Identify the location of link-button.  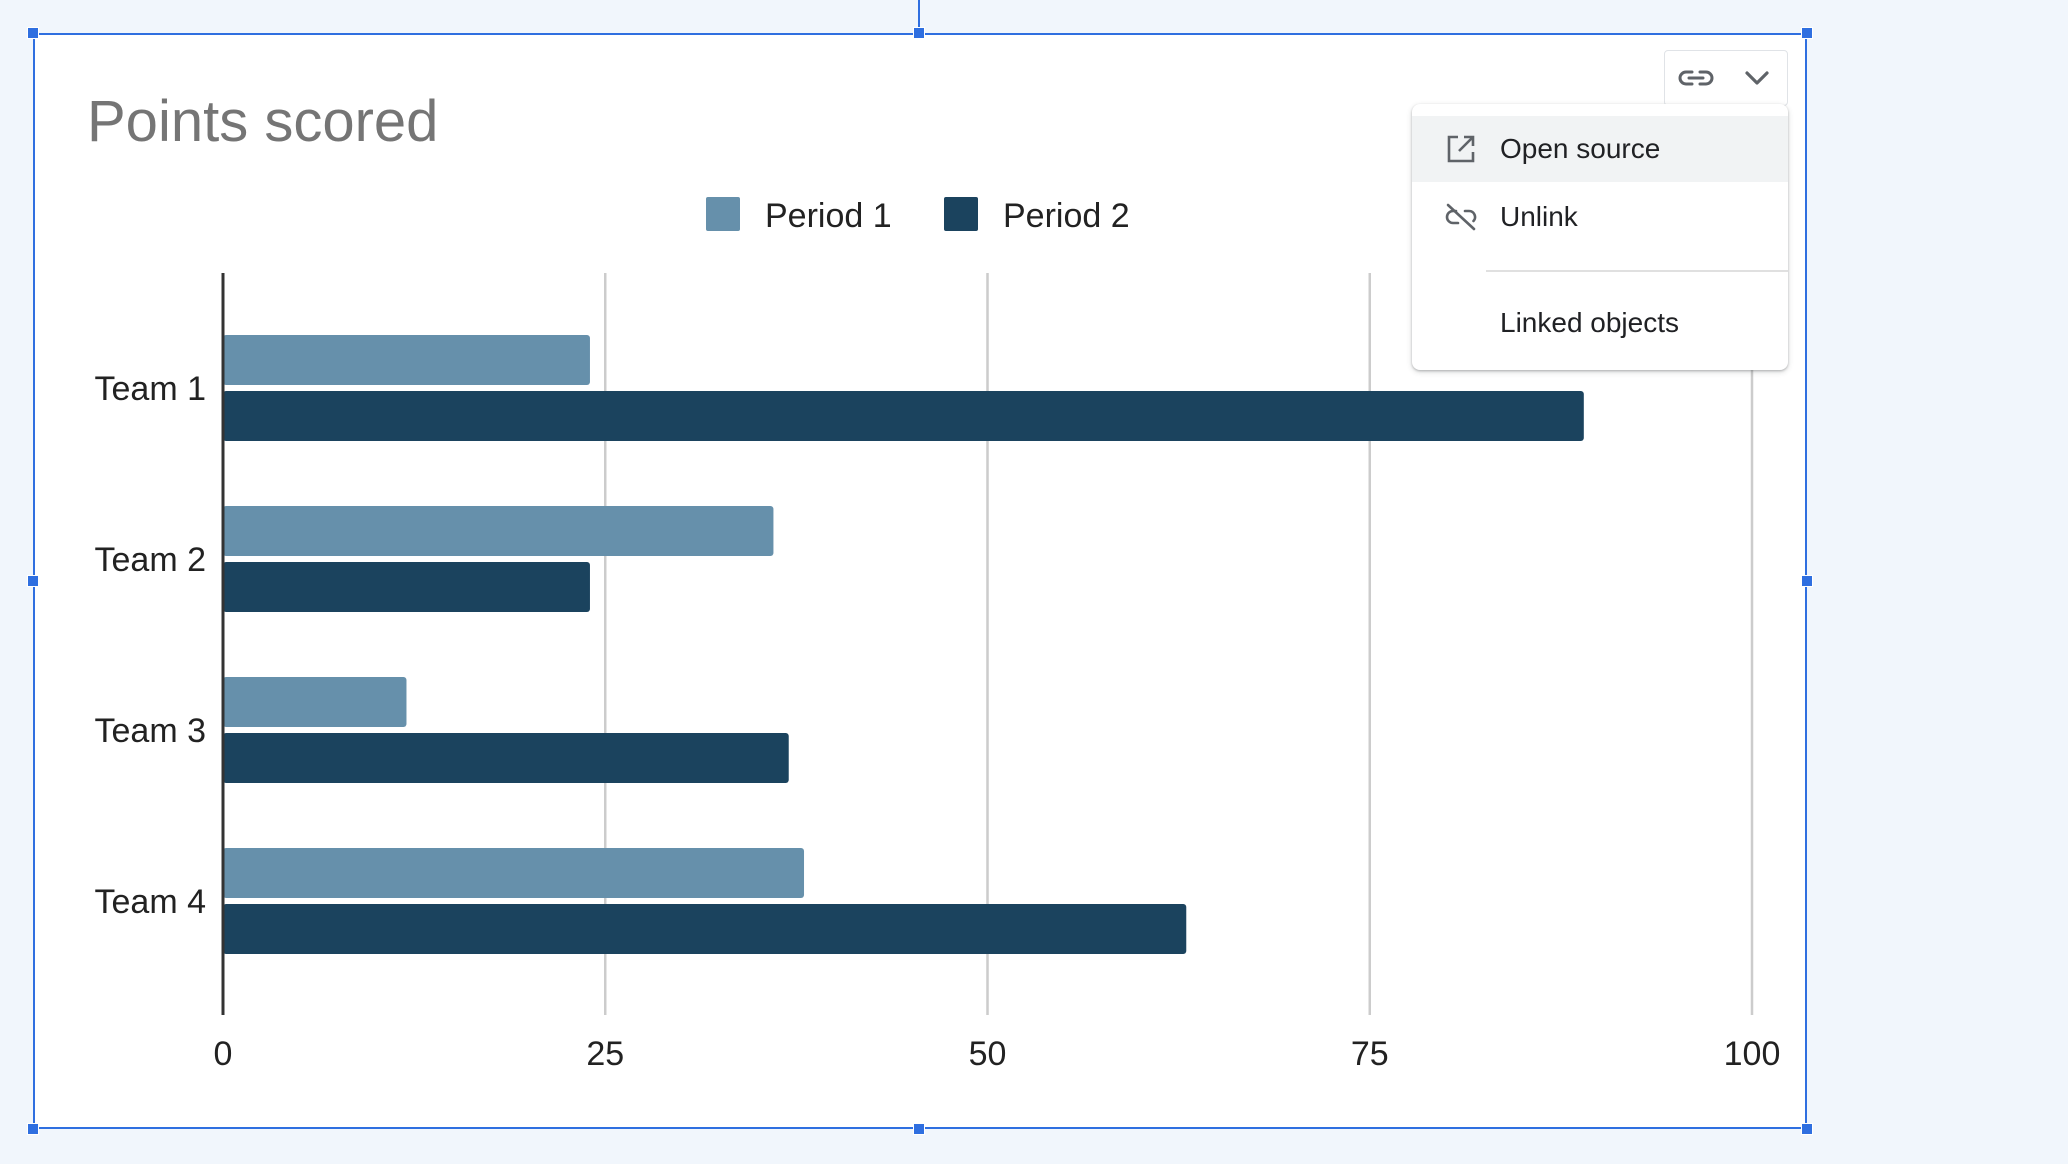
(1695, 78).